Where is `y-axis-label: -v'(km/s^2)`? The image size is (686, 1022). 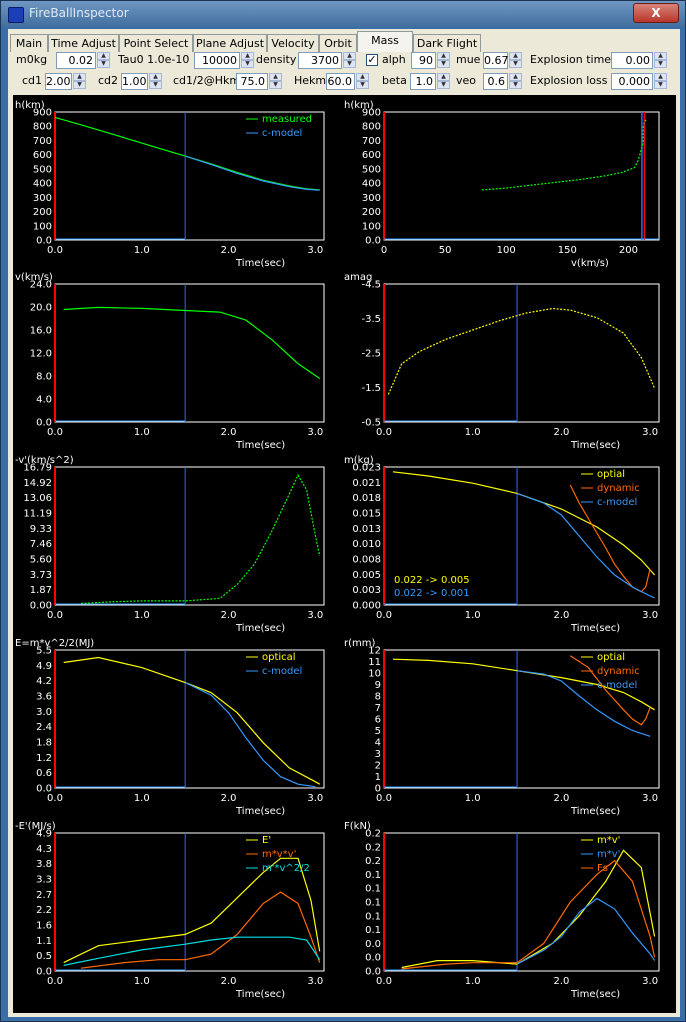
y-axis-label: -v'(km/s^2) is located at coordinates (44, 460).